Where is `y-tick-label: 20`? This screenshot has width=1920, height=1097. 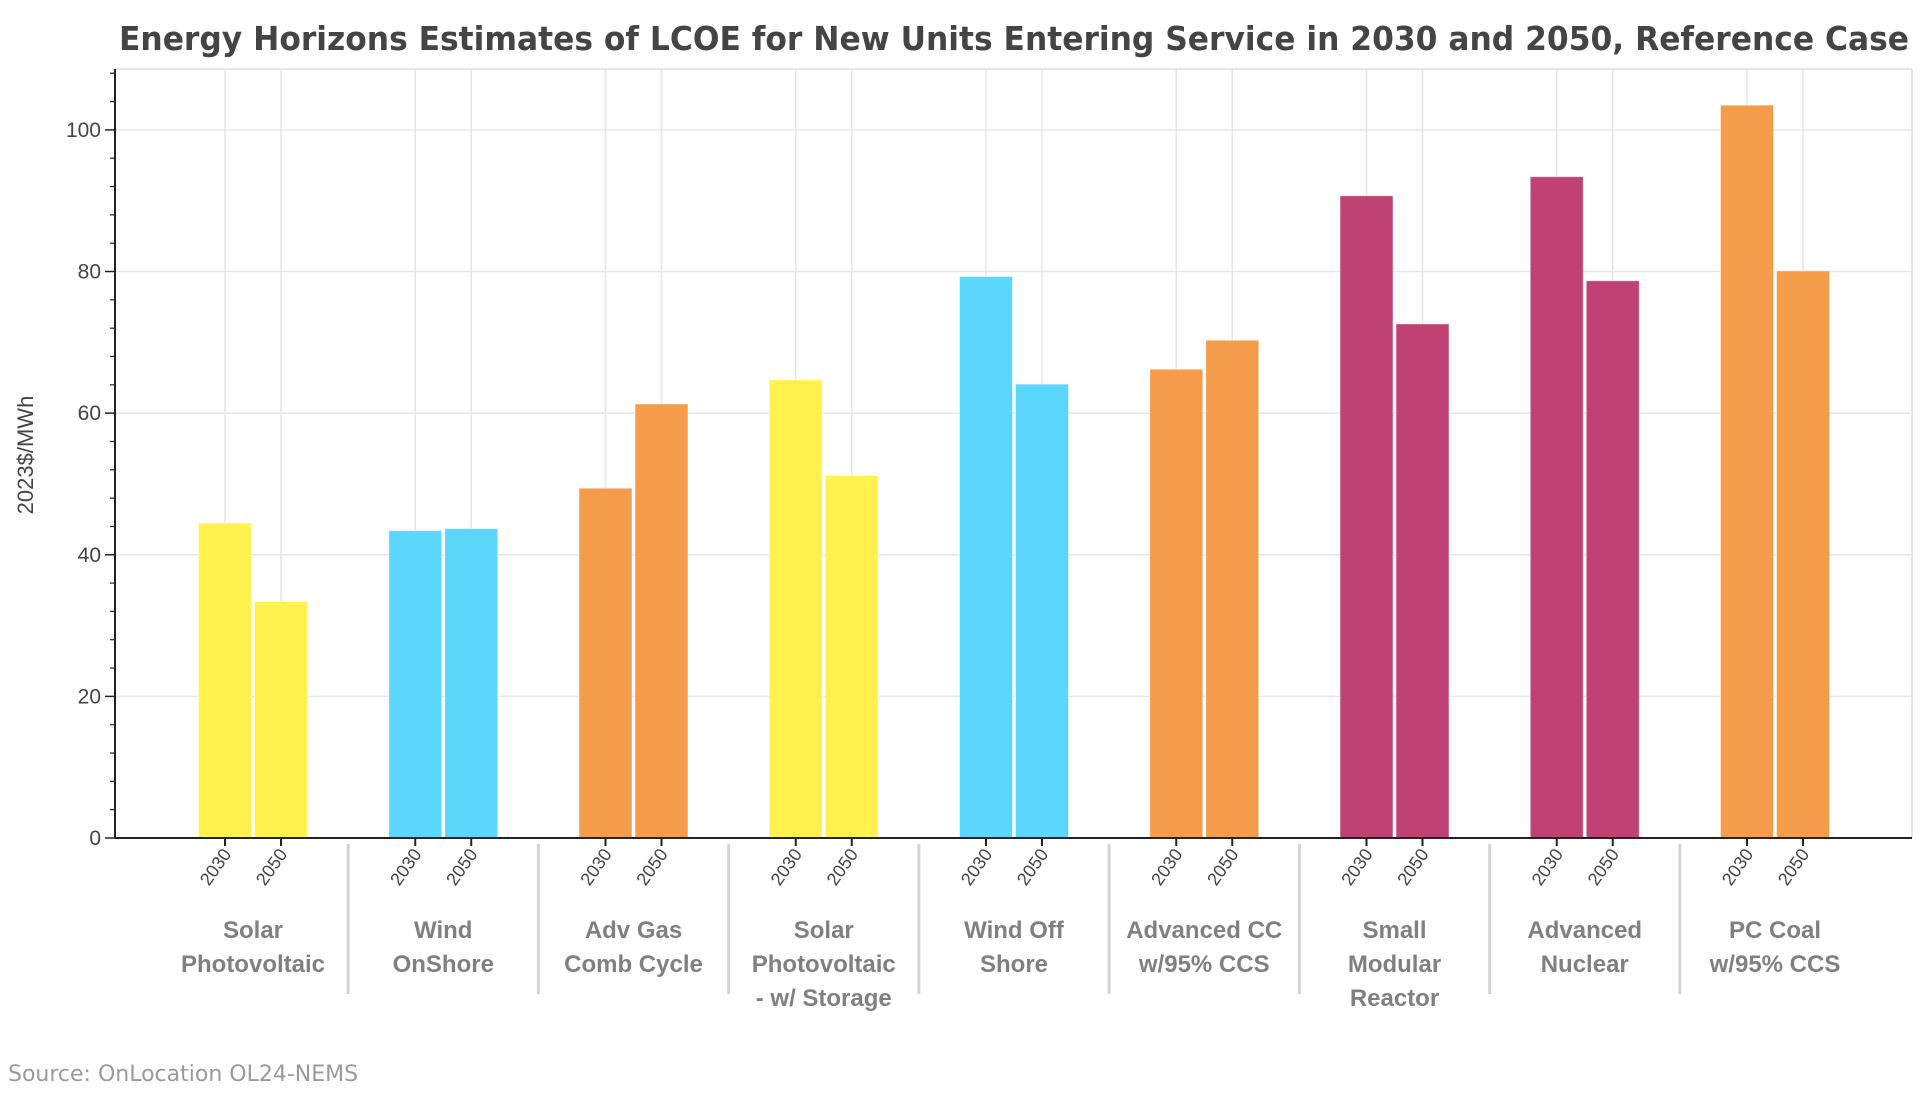 y-tick-label: 20 is located at coordinates (89, 696).